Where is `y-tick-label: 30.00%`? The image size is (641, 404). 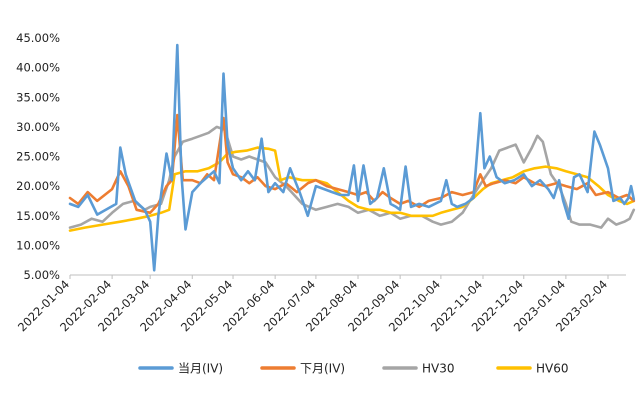 y-tick-label: 30.00% is located at coordinates (38, 127).